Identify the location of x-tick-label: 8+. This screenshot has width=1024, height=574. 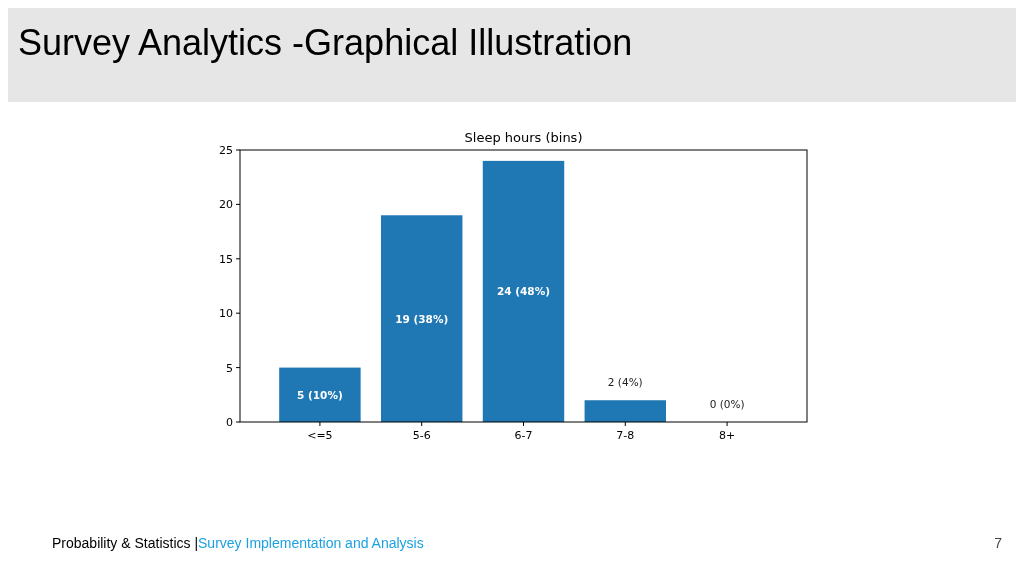
(727, 435).